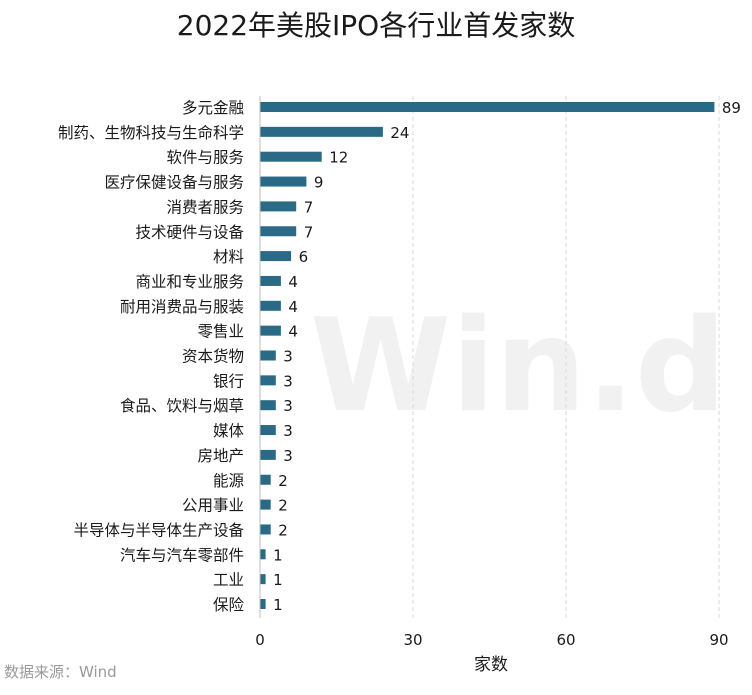 The height and width of the screenshot is (695, 752). Describe the element at coordinates (182, 555) in the screenshot. I see `category-label-18: 汽车与汽车零部件` at that location.